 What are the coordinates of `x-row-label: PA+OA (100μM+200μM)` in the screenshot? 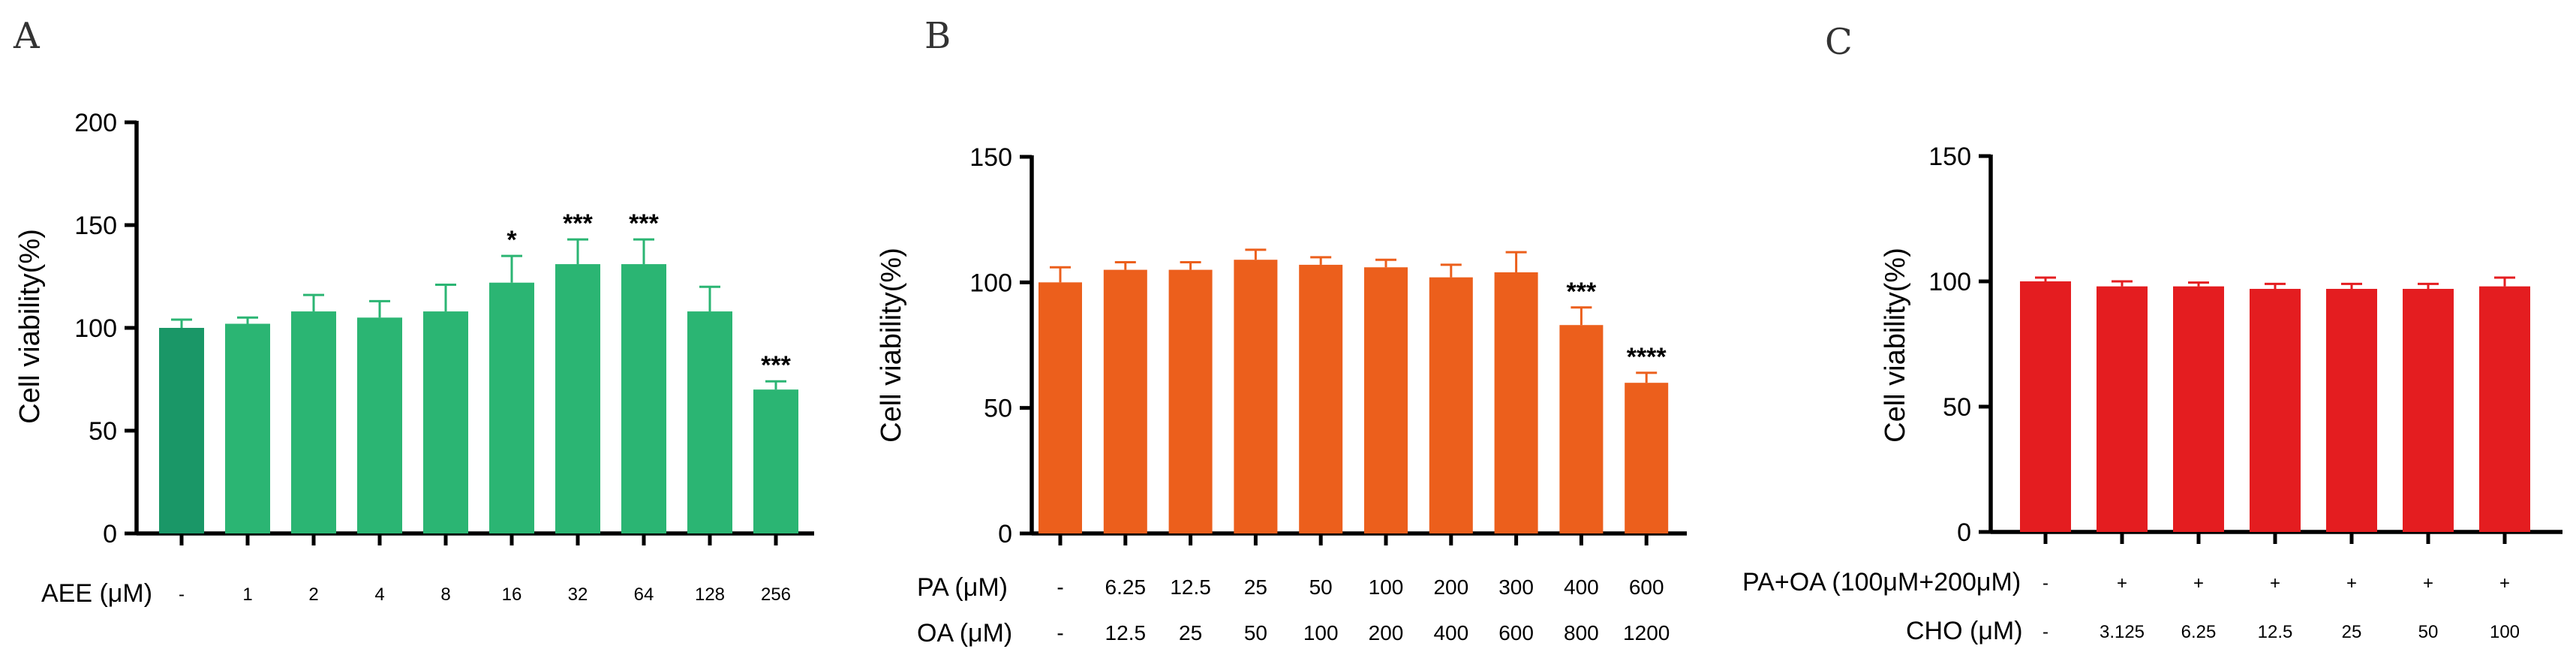 It's located at (1881, 582).